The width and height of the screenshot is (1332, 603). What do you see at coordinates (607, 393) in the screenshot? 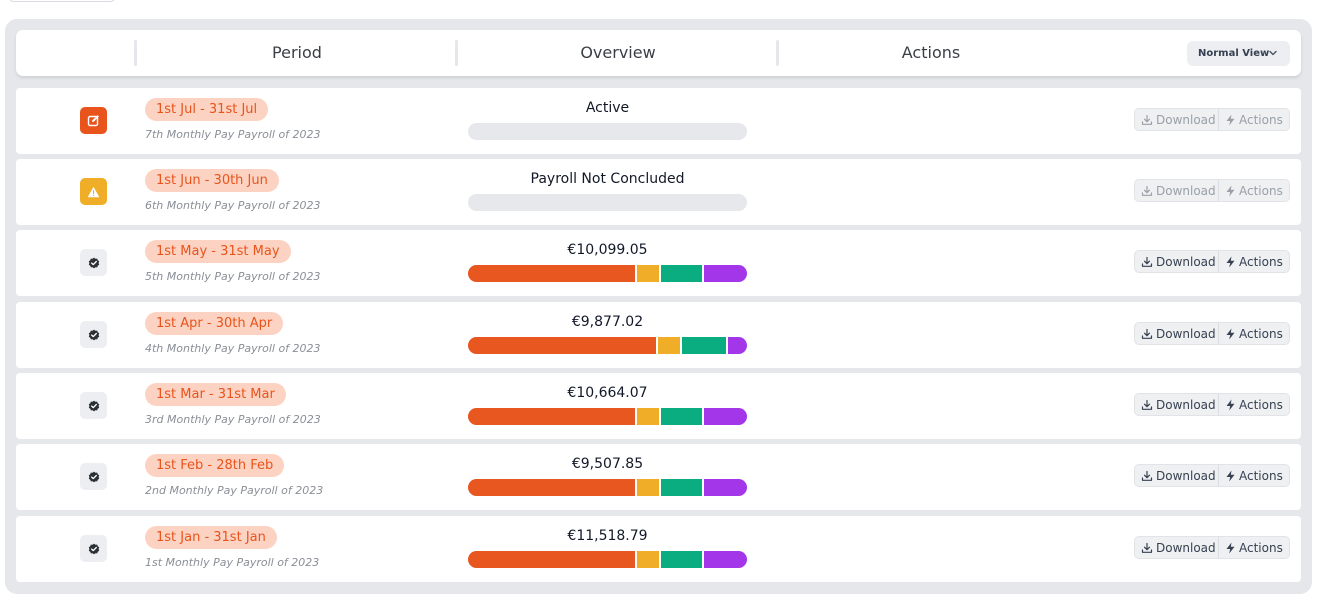
I see `overview-label: €10,664.07` at bounding box center [607, 393].